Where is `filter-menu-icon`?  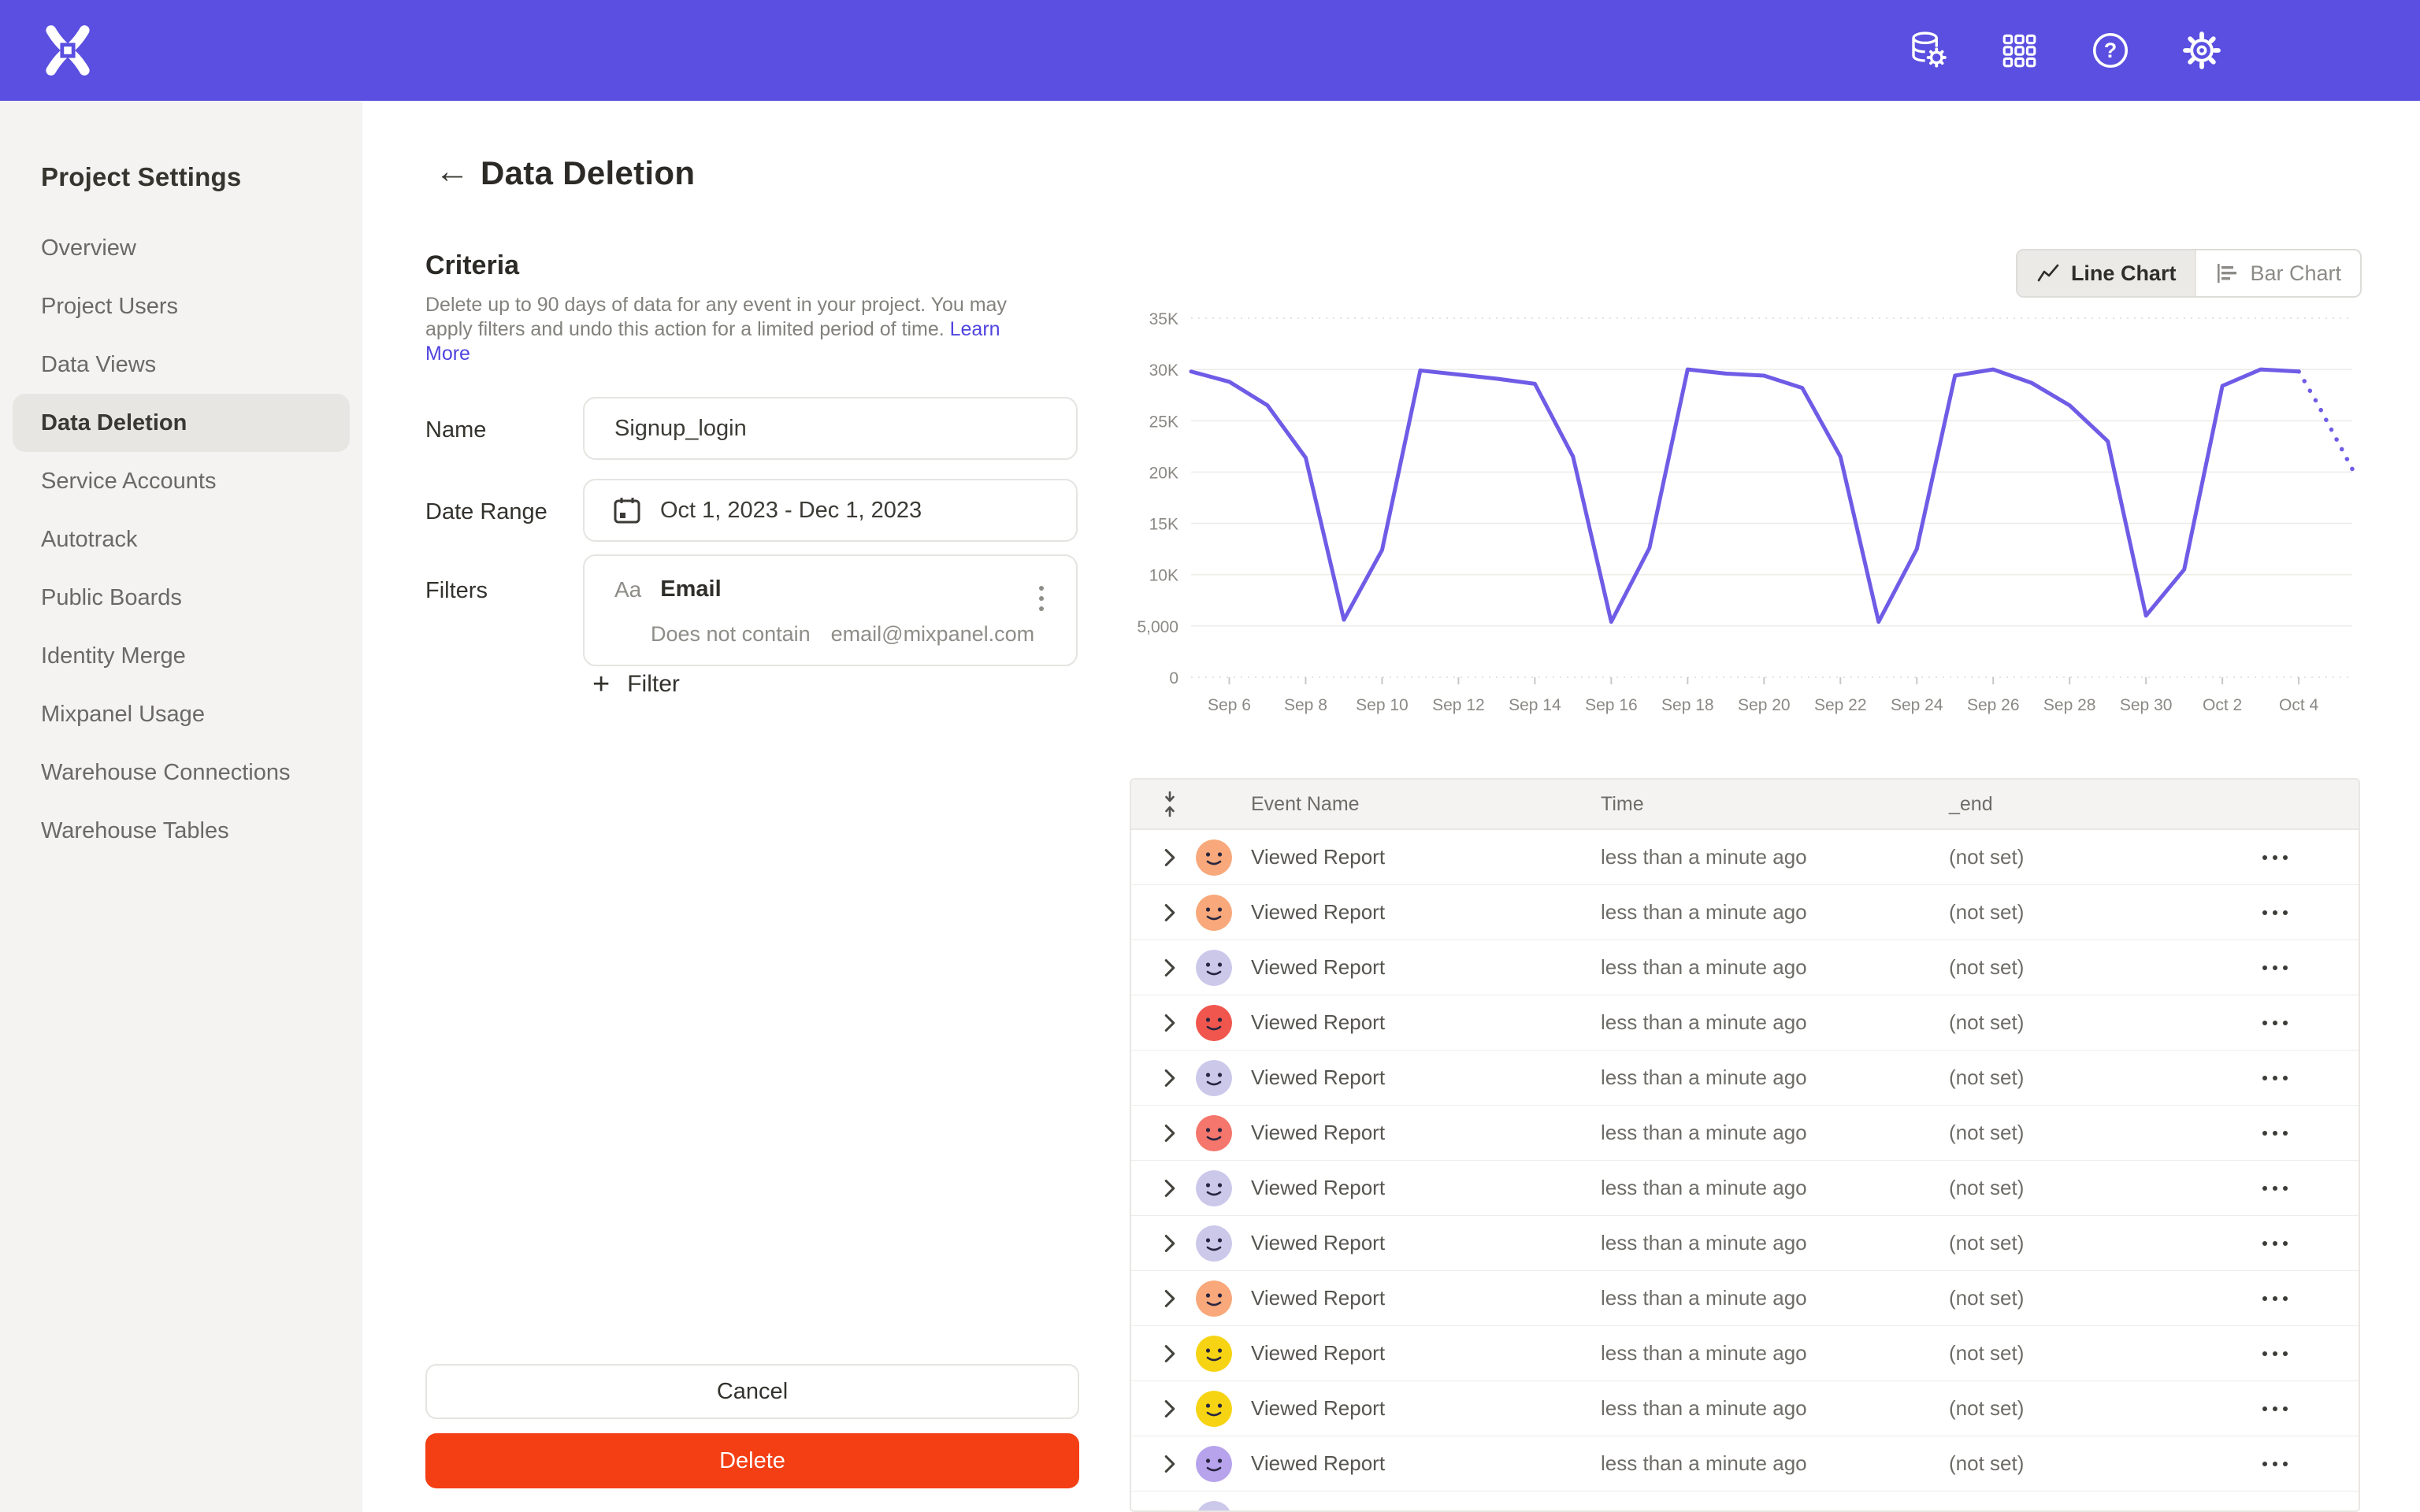
filter-menu-icon is located at coordinates (1041, 598).